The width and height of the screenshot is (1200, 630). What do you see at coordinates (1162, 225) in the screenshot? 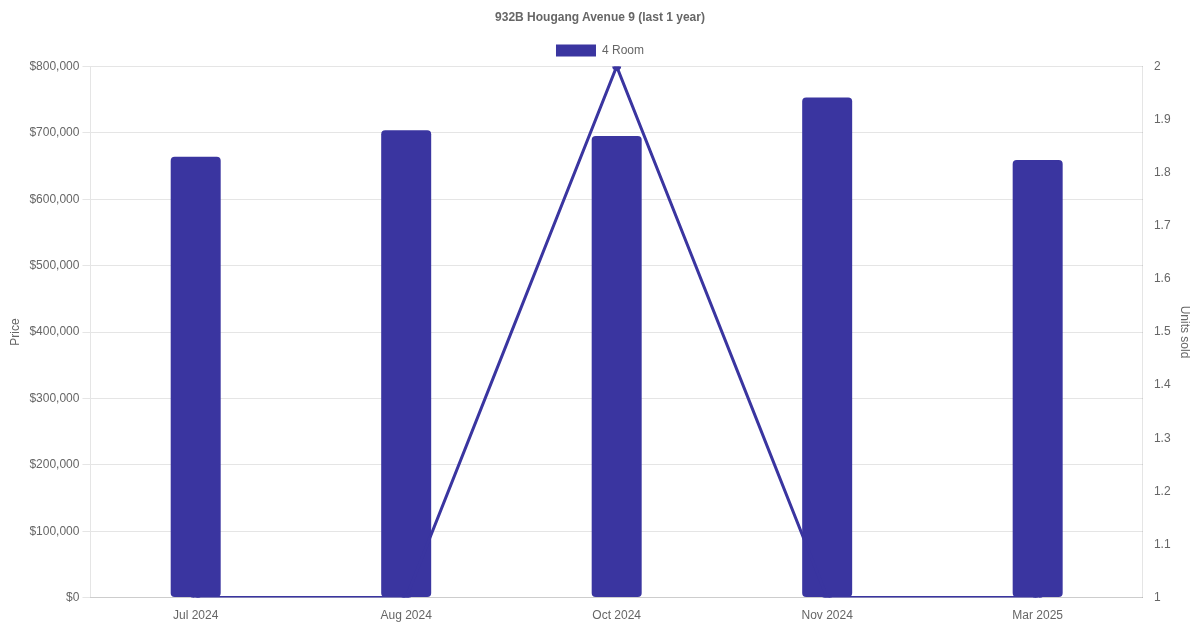
I see `y2-tick-label: 1.7` at bounding box center [1162, 225].